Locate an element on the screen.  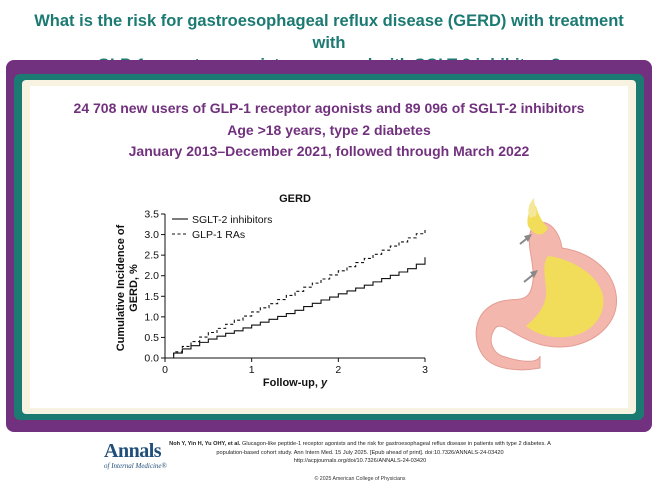
y-axis-title-line-1: Cumulative Incidence of is located at coordinates (121, 287).